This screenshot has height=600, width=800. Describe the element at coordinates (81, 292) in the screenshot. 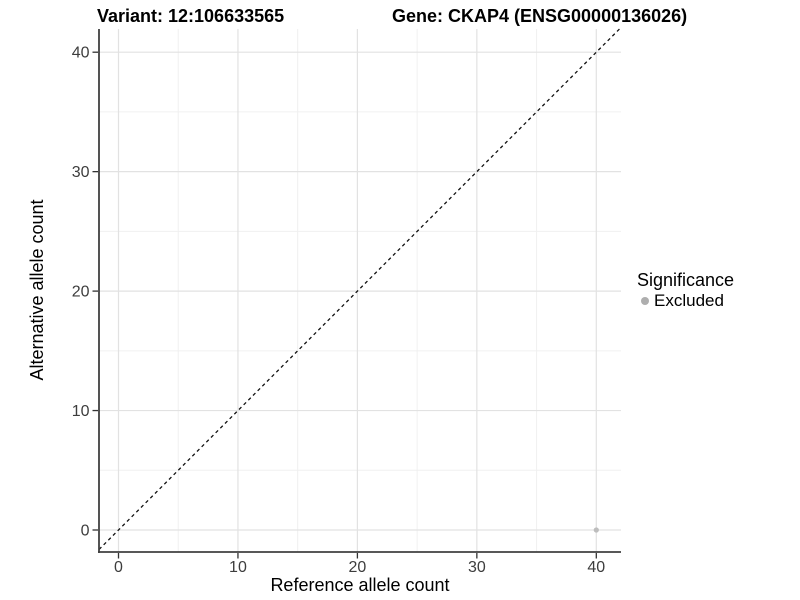

I see `y-tick-label: 20` at that location.